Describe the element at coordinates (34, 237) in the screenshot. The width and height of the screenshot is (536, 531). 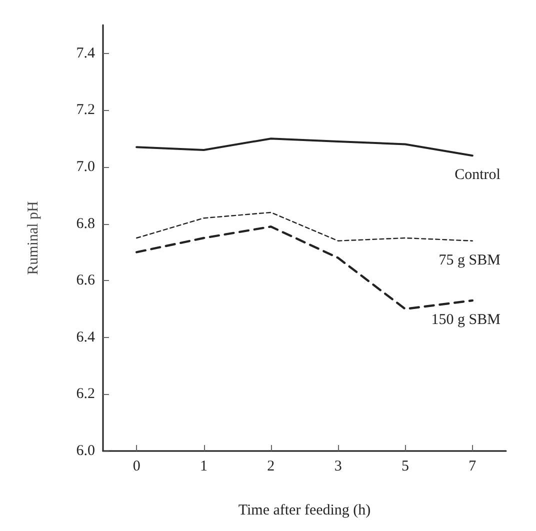
I see `y-axis-title: Ruminal pH` at that location.